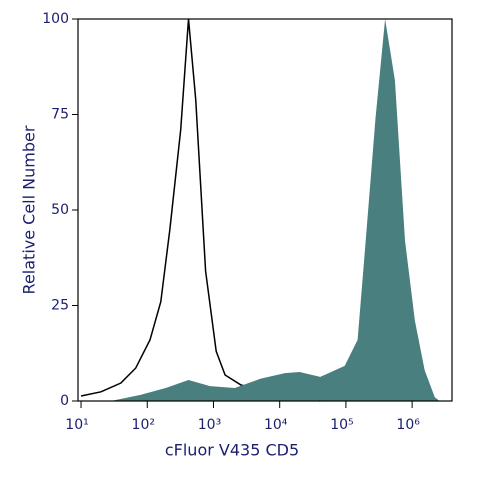  I want to click on x-tick-label: 10⁵, so click(341, 425).